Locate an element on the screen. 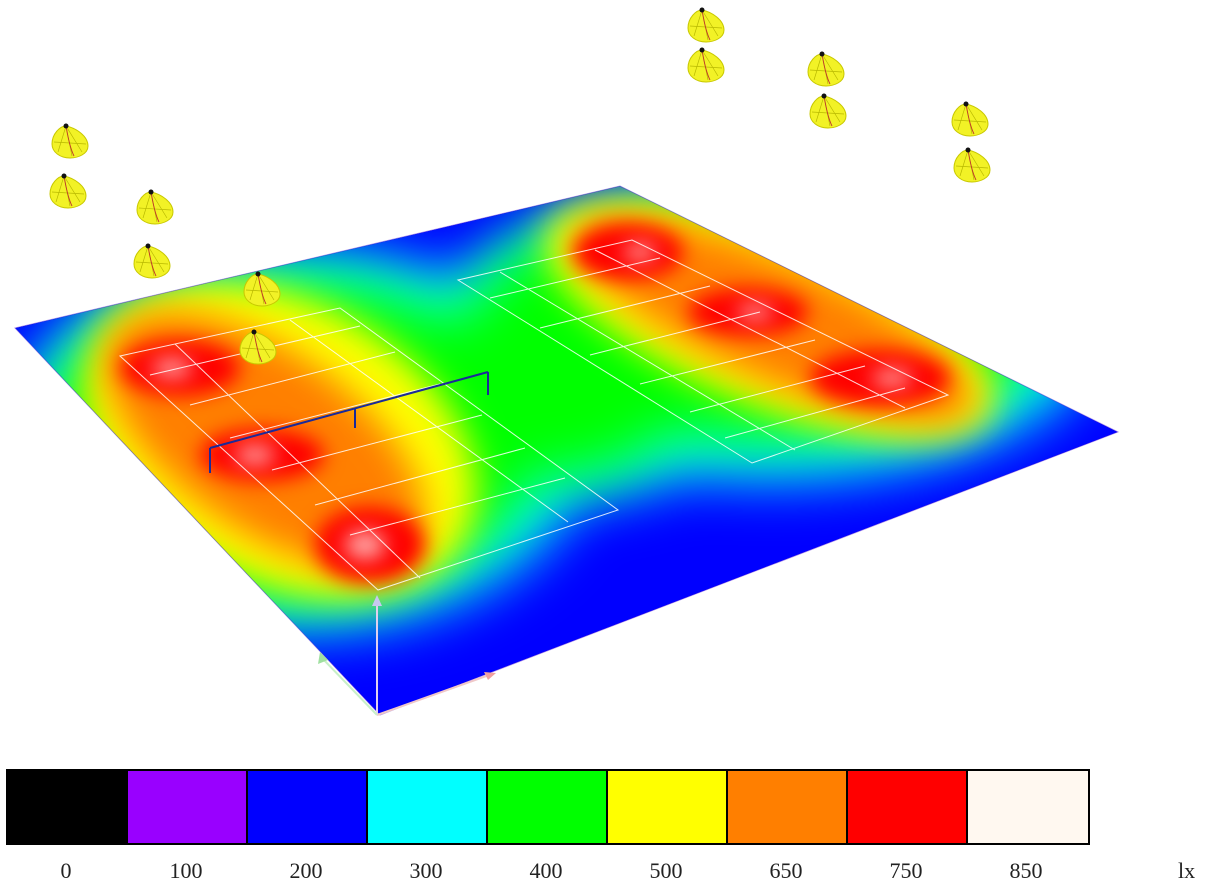 The height and width of the screenshot is (893, 1223). volleyball-net is located at coordinates (349, 422).